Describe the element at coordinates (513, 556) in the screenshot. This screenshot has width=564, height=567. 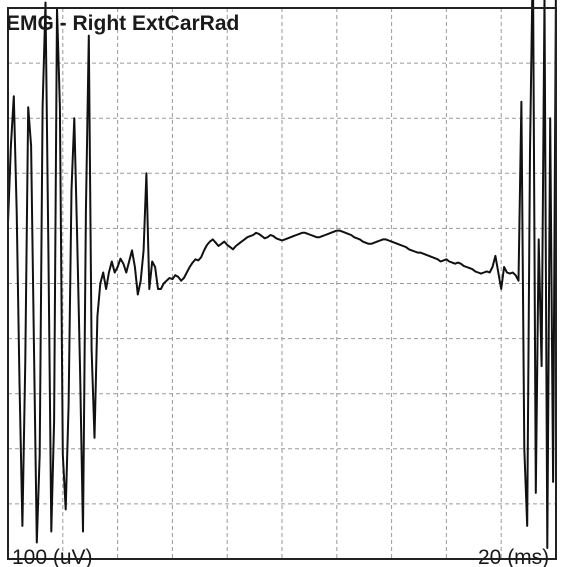
I see `time-scale-label: 20 (ms)` at that location.